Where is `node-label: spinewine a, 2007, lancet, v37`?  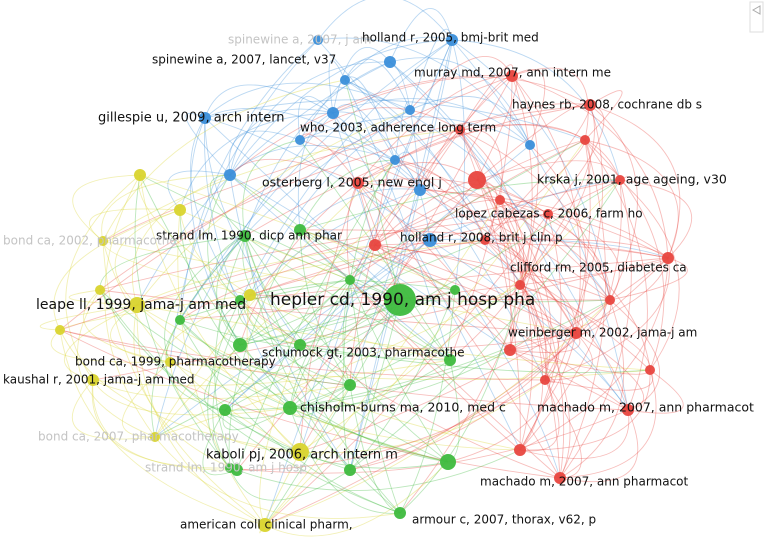 node-label: spinewine a, 2007, lancet, v37 is located at coordinates (244, 60).